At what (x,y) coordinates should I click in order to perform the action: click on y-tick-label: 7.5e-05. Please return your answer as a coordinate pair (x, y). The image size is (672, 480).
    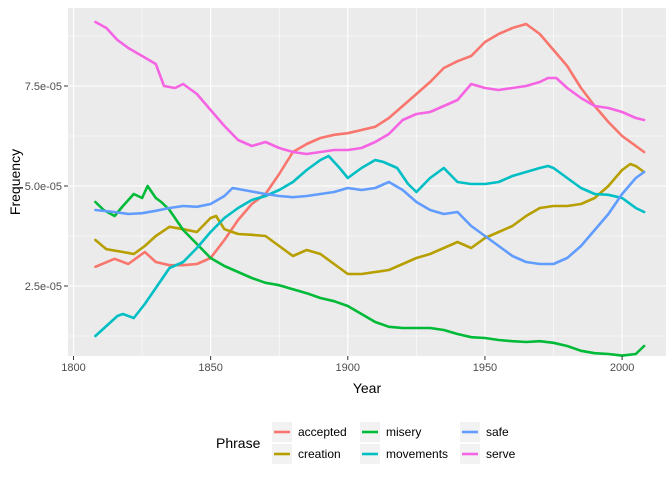
    Looking at the image, I should click on (43, 87).